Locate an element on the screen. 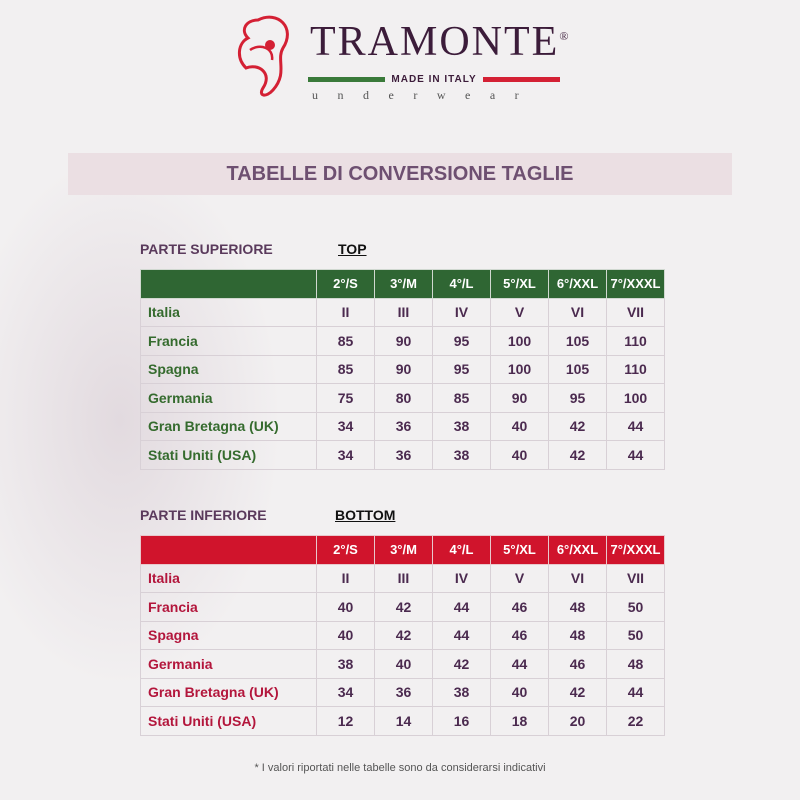 The height and width of the screenshot is (800, 800). header-row: 2°/S 3°/M 4°/L 5°/XL 6°/XXL 7°/XXXL is located at coordinates (402, 284).